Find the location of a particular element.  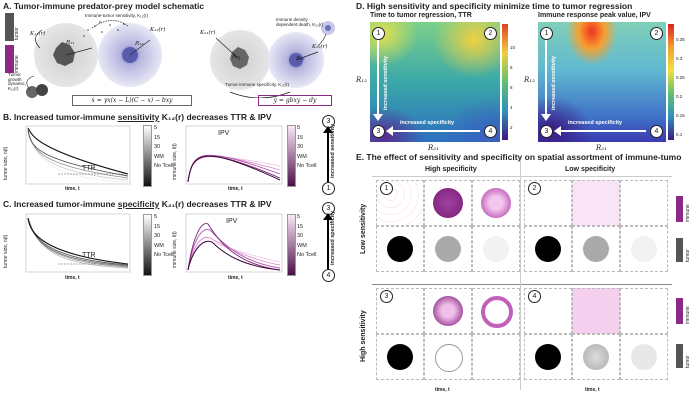

k21-label: K₂₁(r) is located at coordinates (208, 33).